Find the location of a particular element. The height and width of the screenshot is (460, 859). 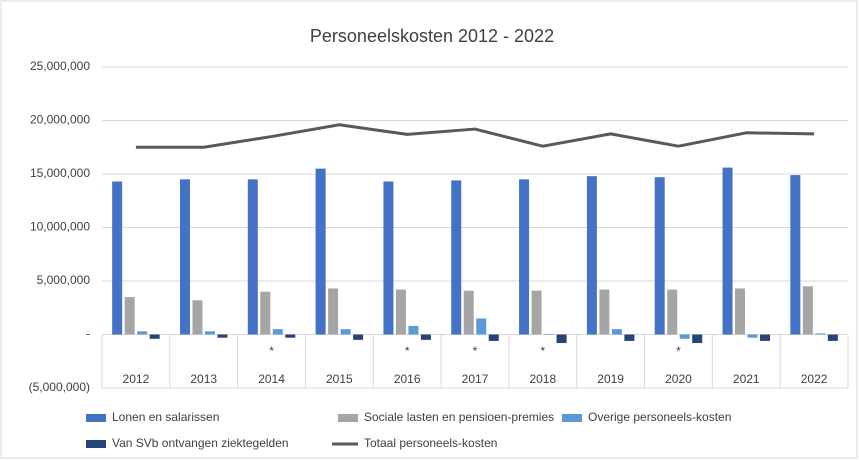

x-tick-label: 2014 is located at coordinates (271, 379).